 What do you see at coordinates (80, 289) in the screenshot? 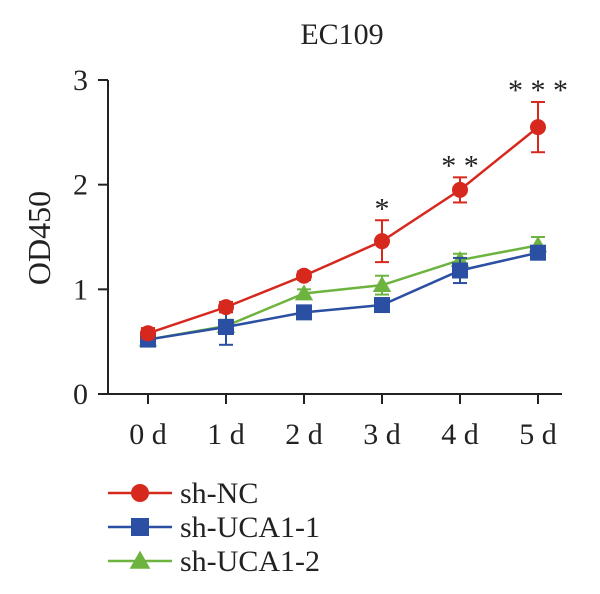
I see `y-tick-label: 1` at bounding box center [80, 289].